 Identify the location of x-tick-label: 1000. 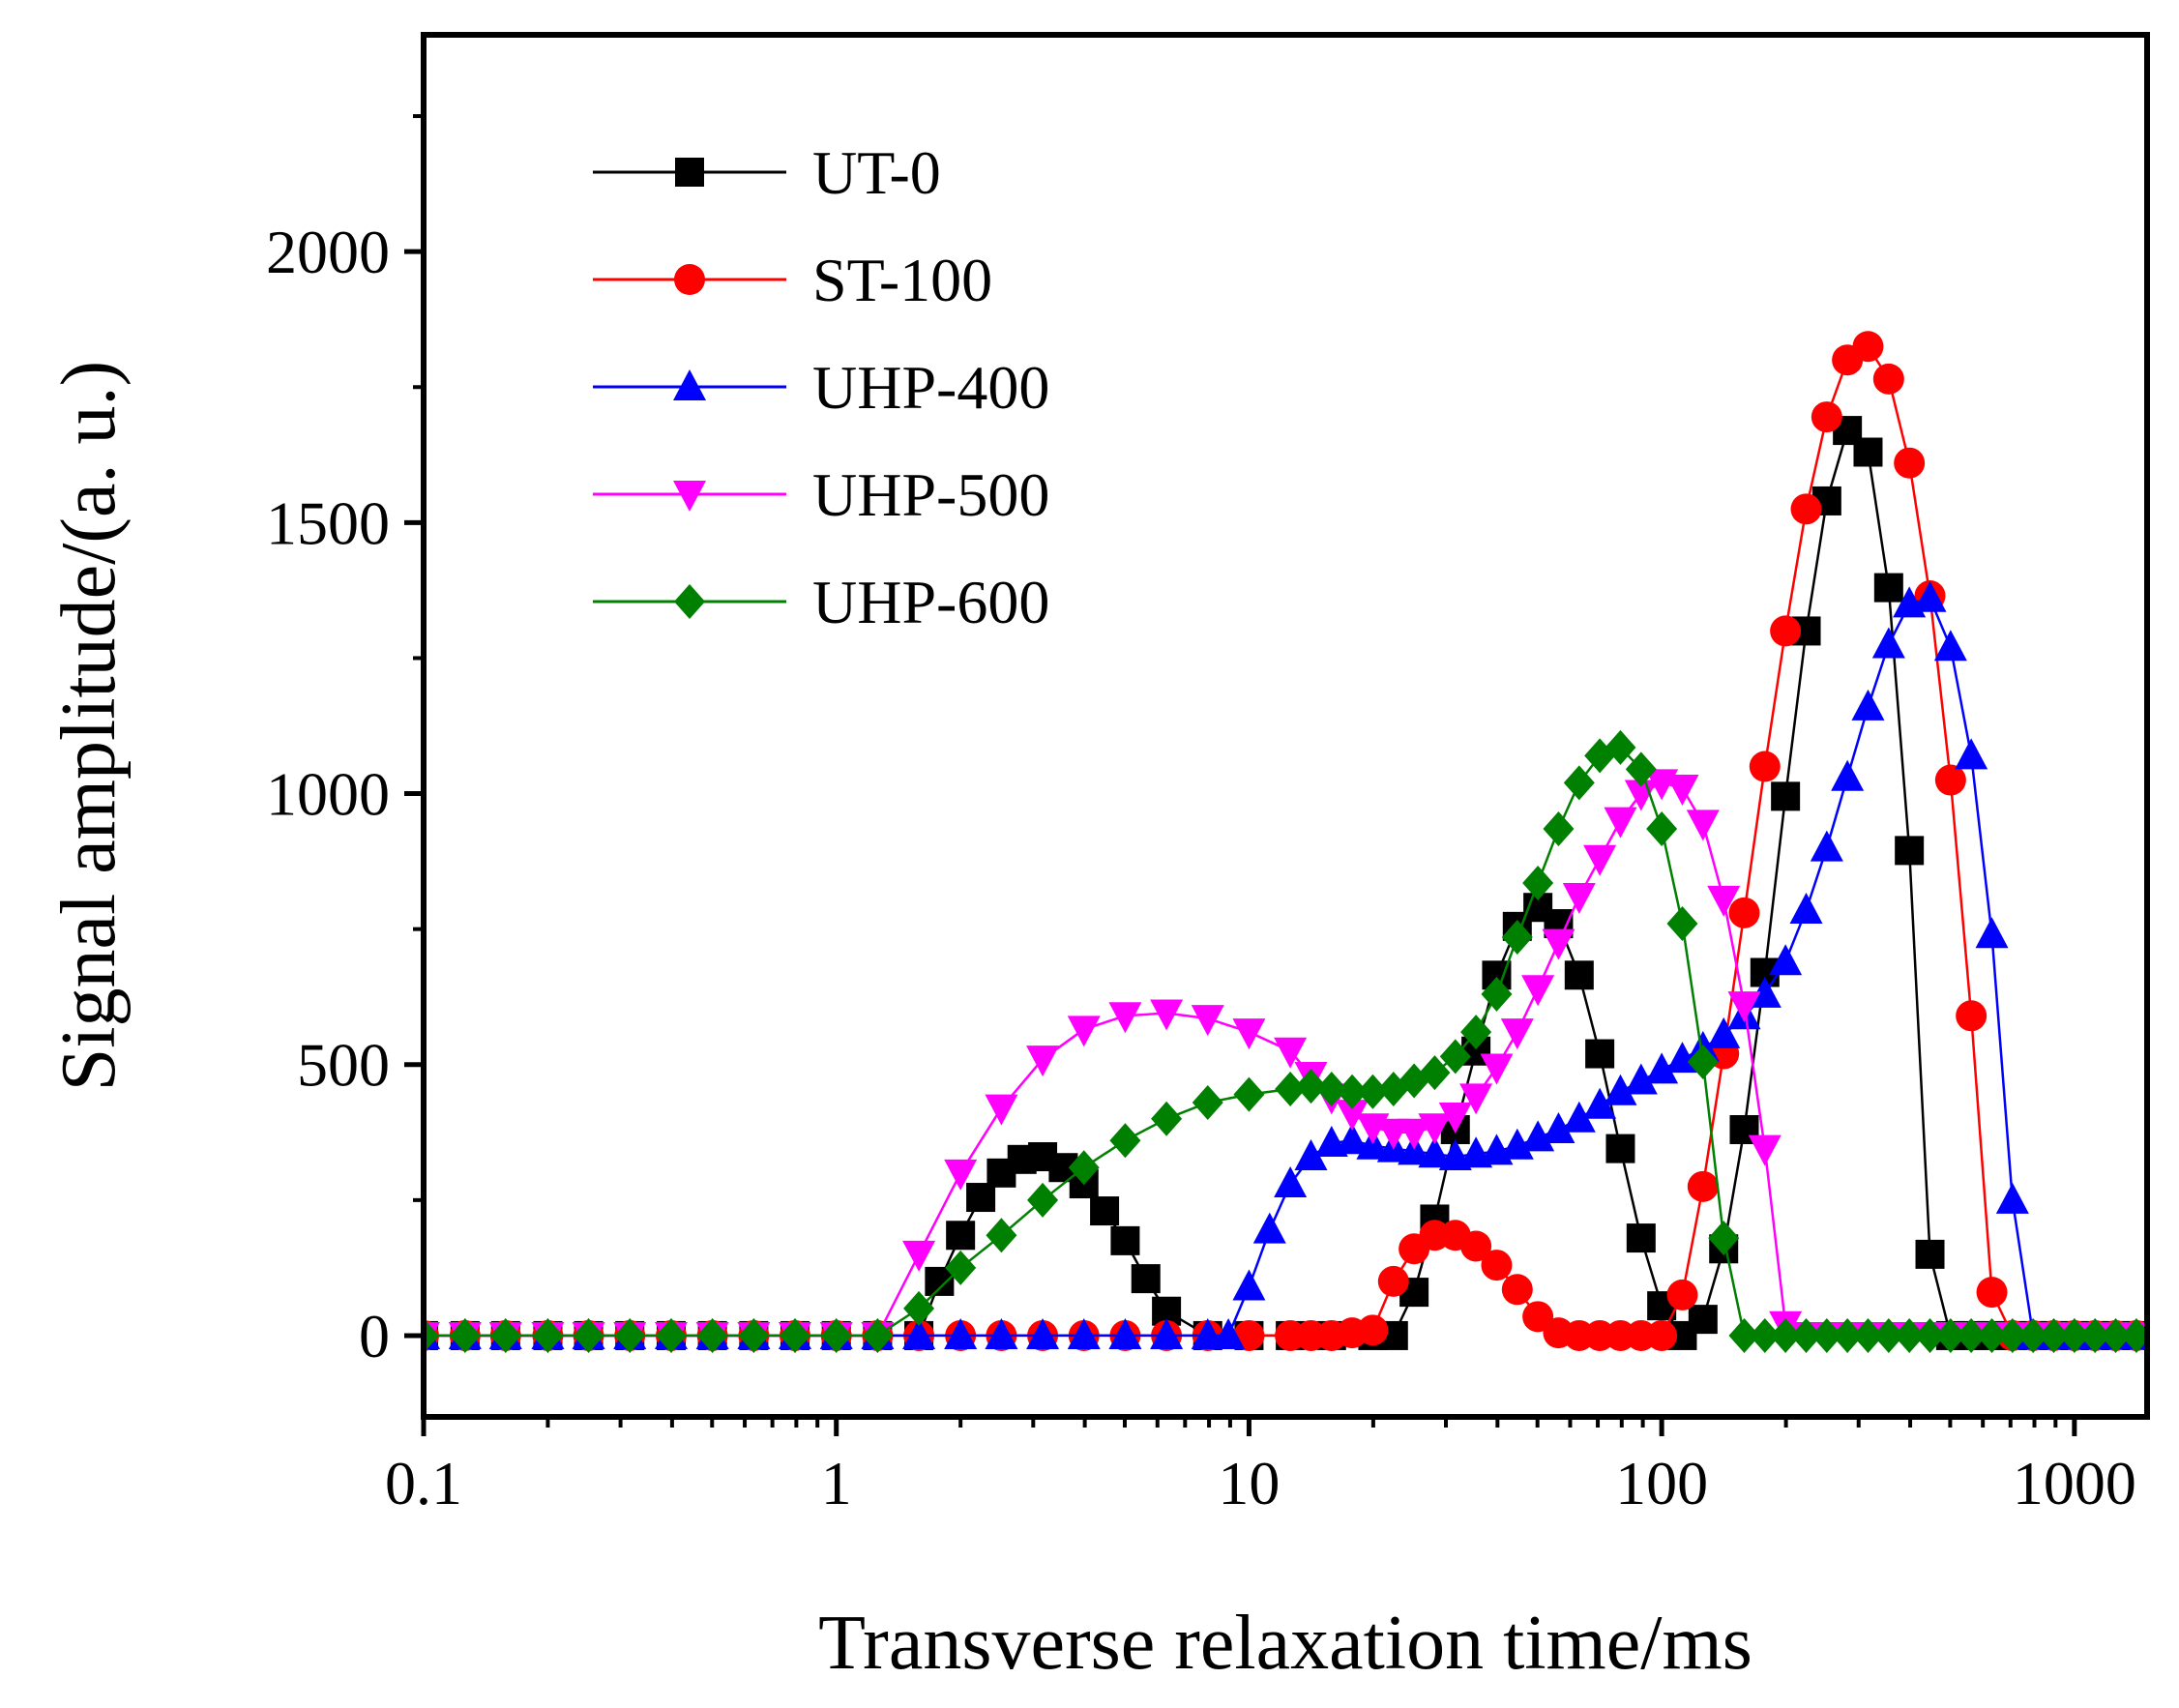
(2074, 1483).